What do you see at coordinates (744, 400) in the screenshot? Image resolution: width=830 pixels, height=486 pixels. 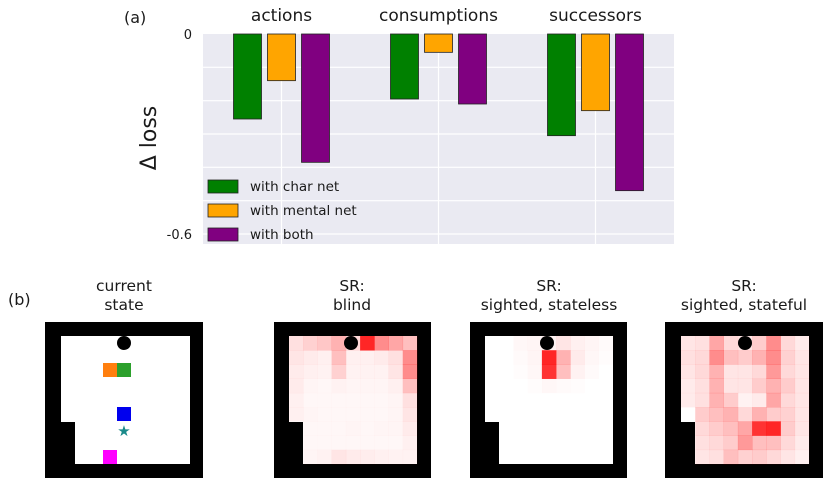 I see `gridworld-sr-sighted-stateful` at bounding box center [744, 400].